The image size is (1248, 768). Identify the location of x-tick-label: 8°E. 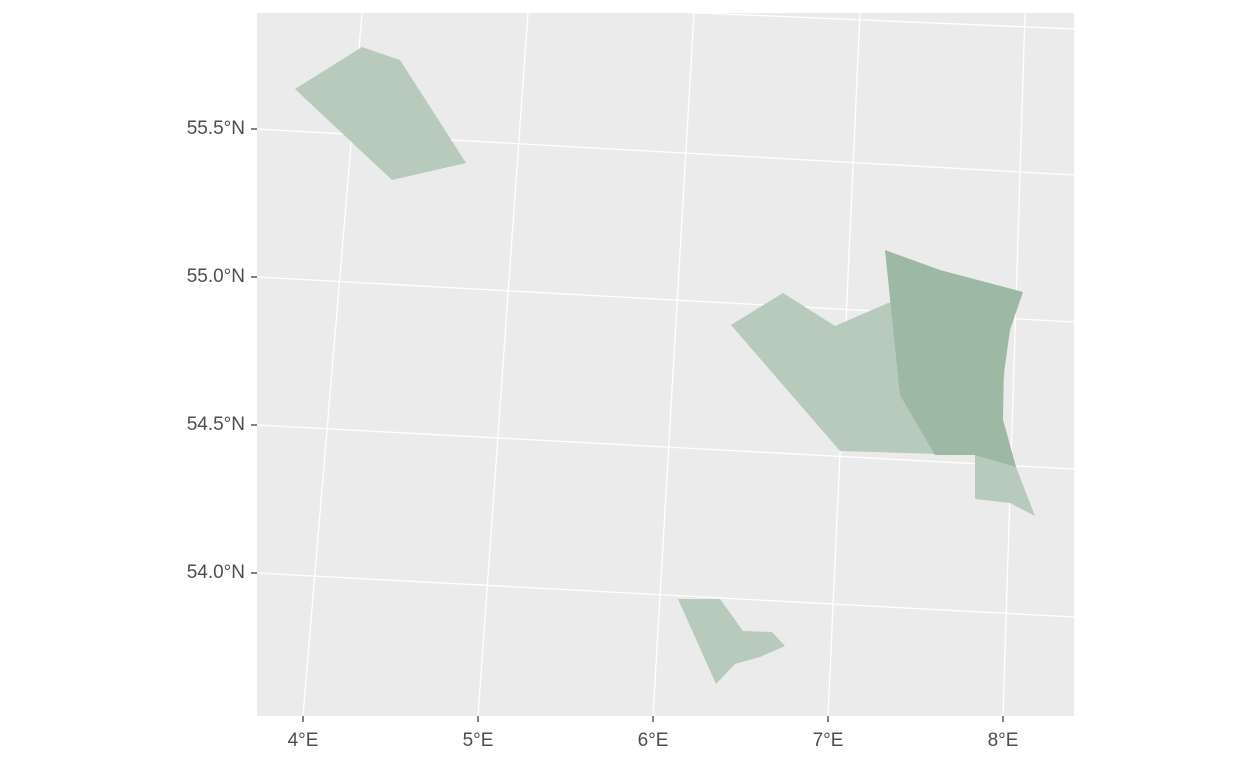
(1003, 740).